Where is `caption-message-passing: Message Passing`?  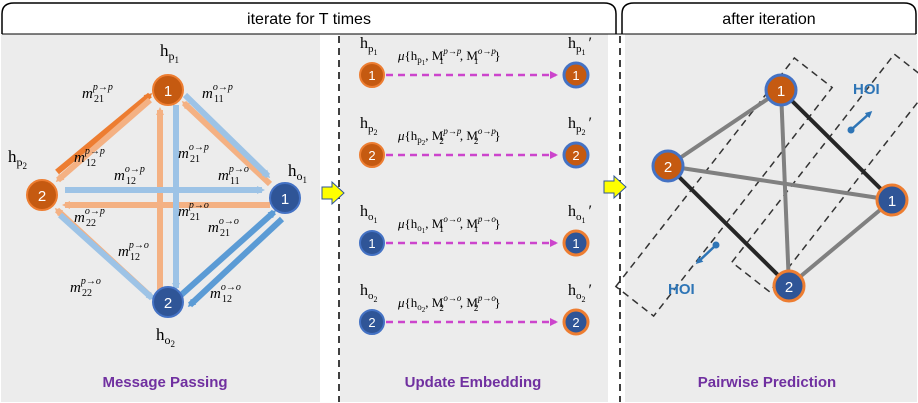
caption-message-passing: Message Passing is located at coordinates (164, 382).